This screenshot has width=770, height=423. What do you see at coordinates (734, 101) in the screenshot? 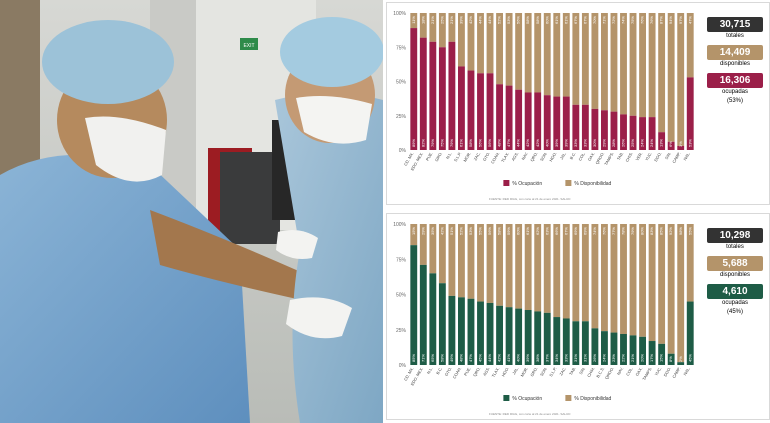
I see `stat-occupied-pct: (53%)` at bounding box center [734, 101].